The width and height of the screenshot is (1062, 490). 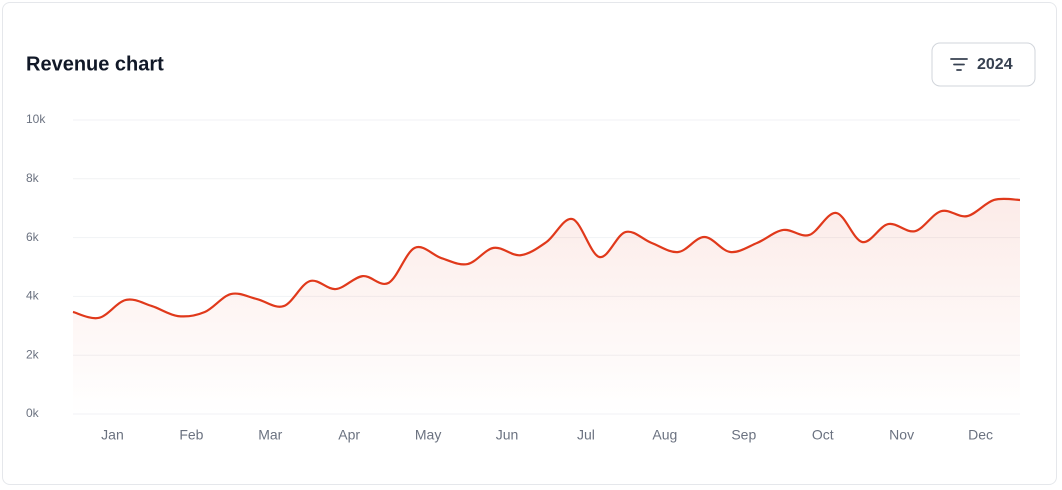 I want to click on x-tick-label: Apr, so click(x=349, y=435).